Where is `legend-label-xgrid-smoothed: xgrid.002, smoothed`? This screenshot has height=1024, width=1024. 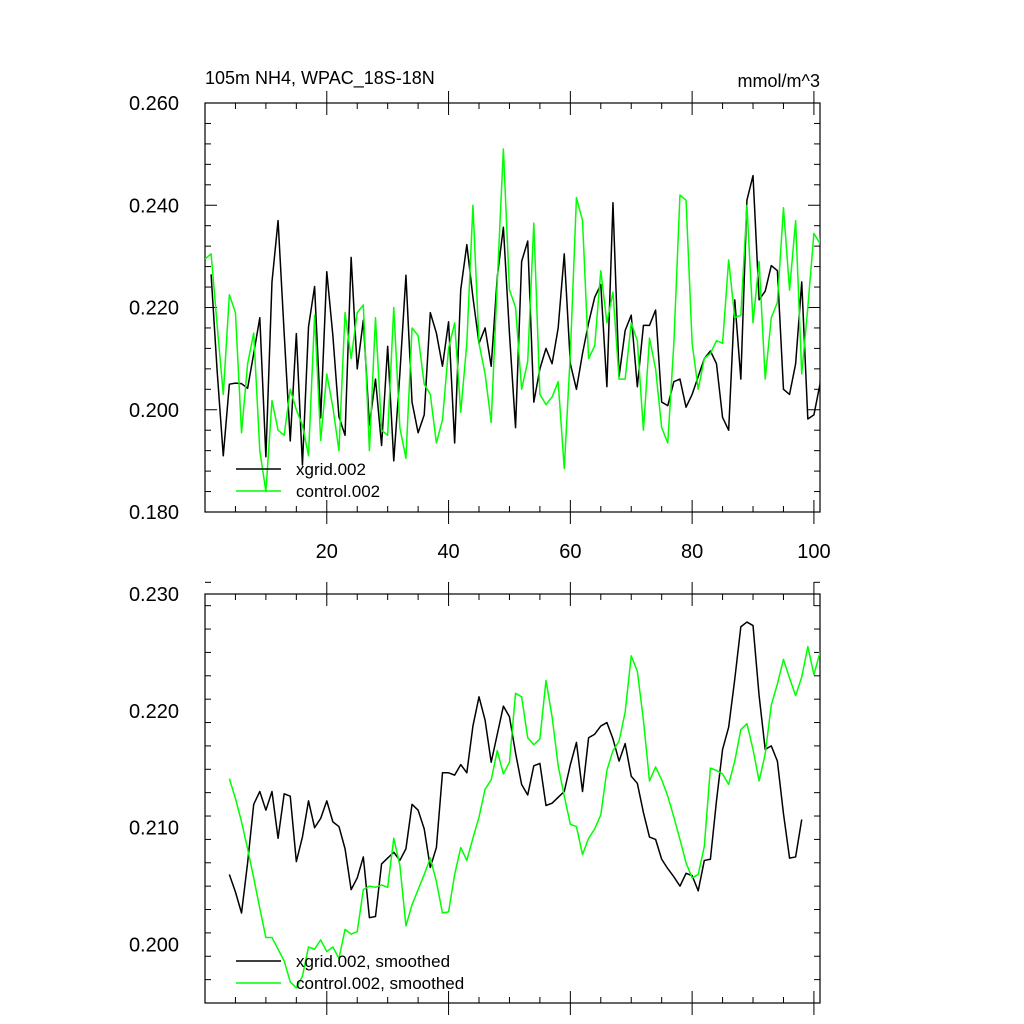 legend-label-xgrid-smoothed: xgrid.002, smoothed is located at coordinates (373, 961).